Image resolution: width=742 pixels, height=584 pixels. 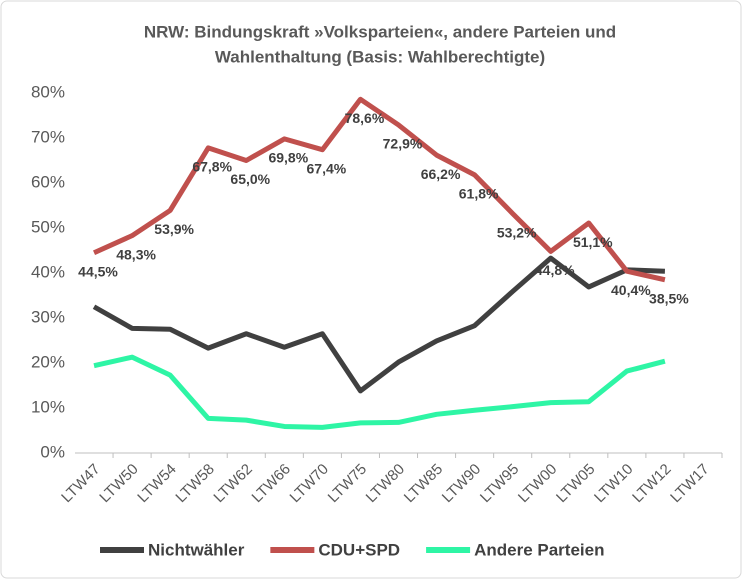 I want to click on data-label: 44,8%, so click(x=555, y=270).